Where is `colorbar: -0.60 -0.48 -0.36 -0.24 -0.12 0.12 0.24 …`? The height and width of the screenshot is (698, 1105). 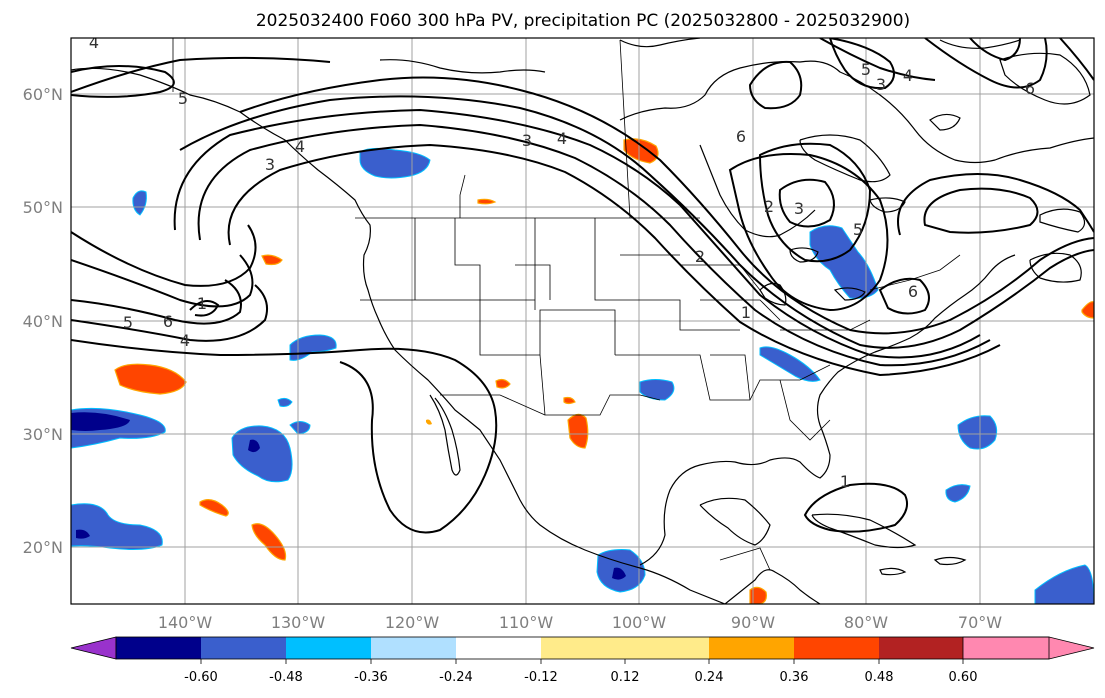
colorbar: -0.60 -0.48 -0.36 -0.24 -0.12 0.12 0.24 … is located at coordinates (582, 660).